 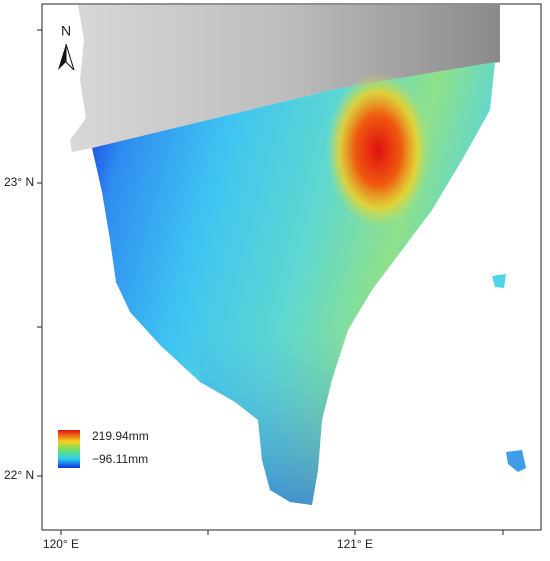 I want to click on legend-colorbar, so click(x=69, y=449).